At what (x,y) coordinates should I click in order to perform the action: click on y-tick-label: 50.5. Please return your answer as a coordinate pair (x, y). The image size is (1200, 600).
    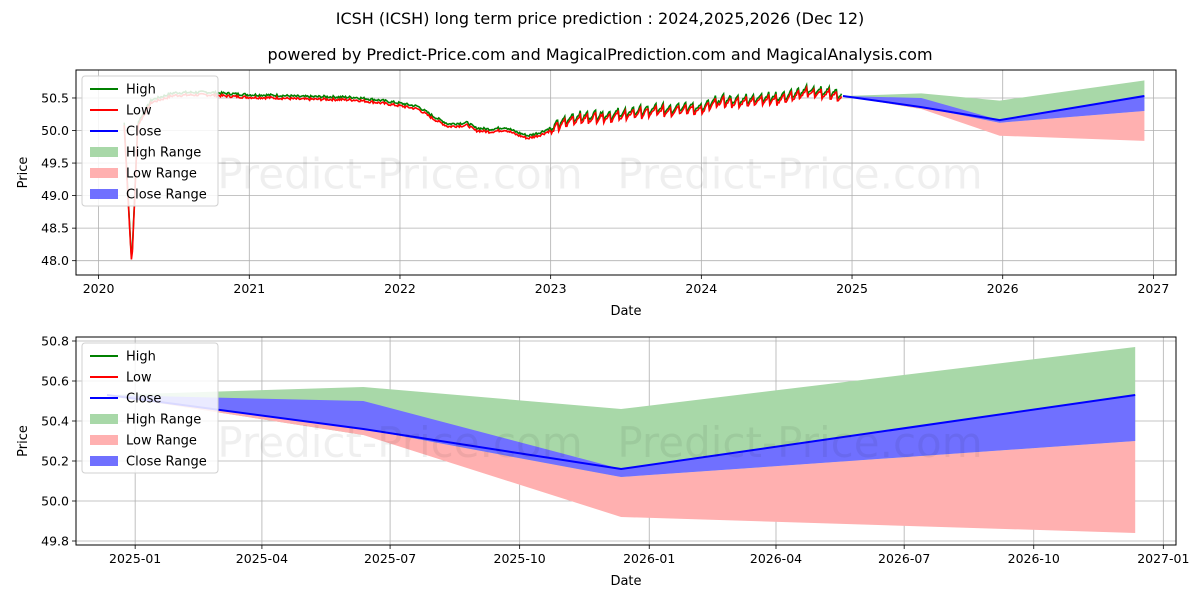
    Looking at the image, I should click on (55, 97).